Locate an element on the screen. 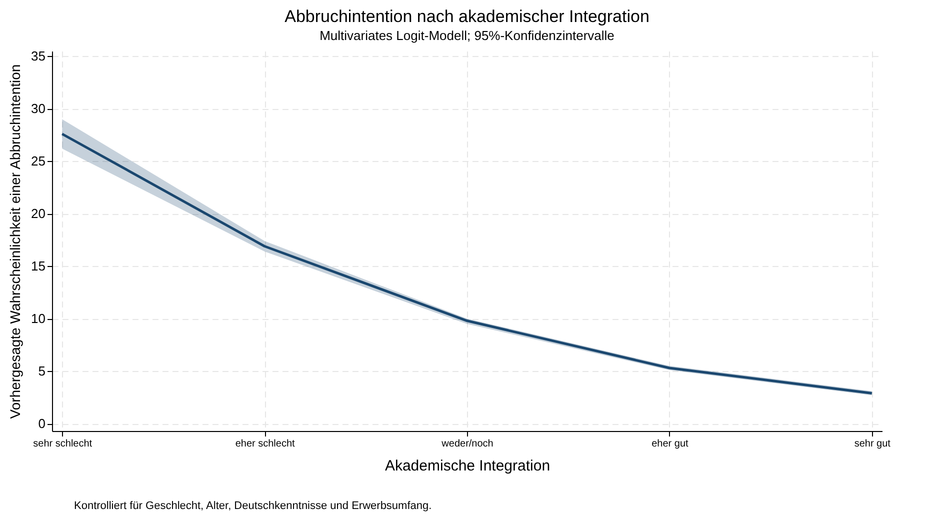  x-axis-title: Akademische Integration is located at coordinates (467, 466).